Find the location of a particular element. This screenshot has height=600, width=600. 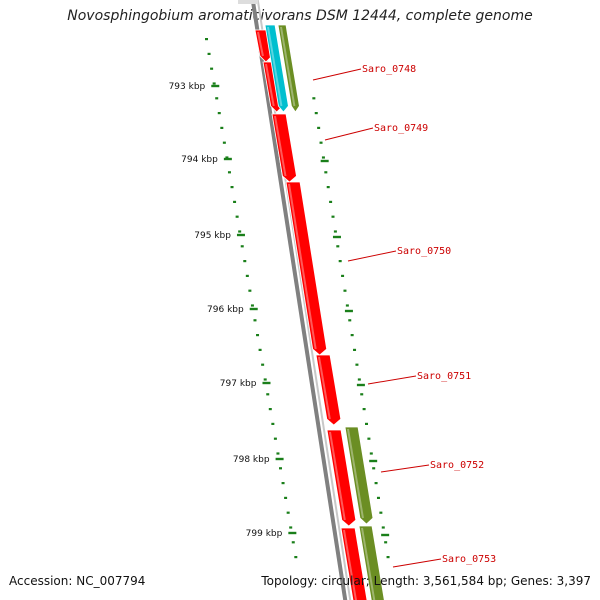

gene-label: Saro_0748 is located at coordinates (389, 69).